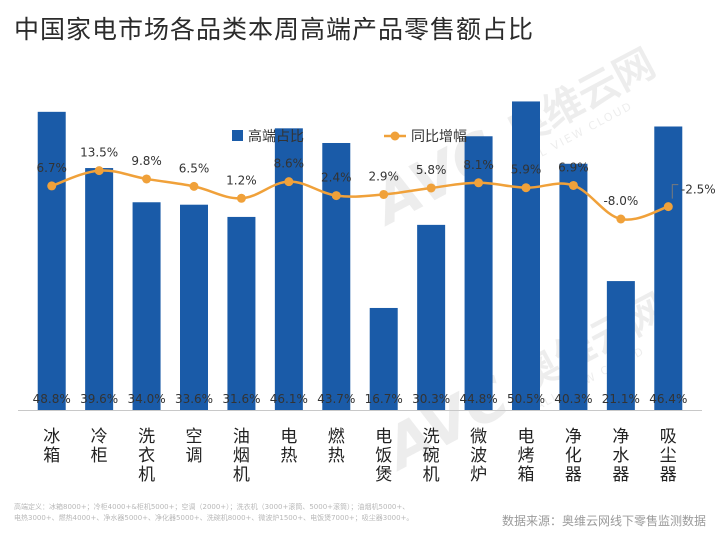 Image resolution: width=720 pixels, height=540 pixels. What do you see at coordinates (526, 170) in the screenshot?
I see `growth-value-label: 5.9%` at bounding box center [526, 170].